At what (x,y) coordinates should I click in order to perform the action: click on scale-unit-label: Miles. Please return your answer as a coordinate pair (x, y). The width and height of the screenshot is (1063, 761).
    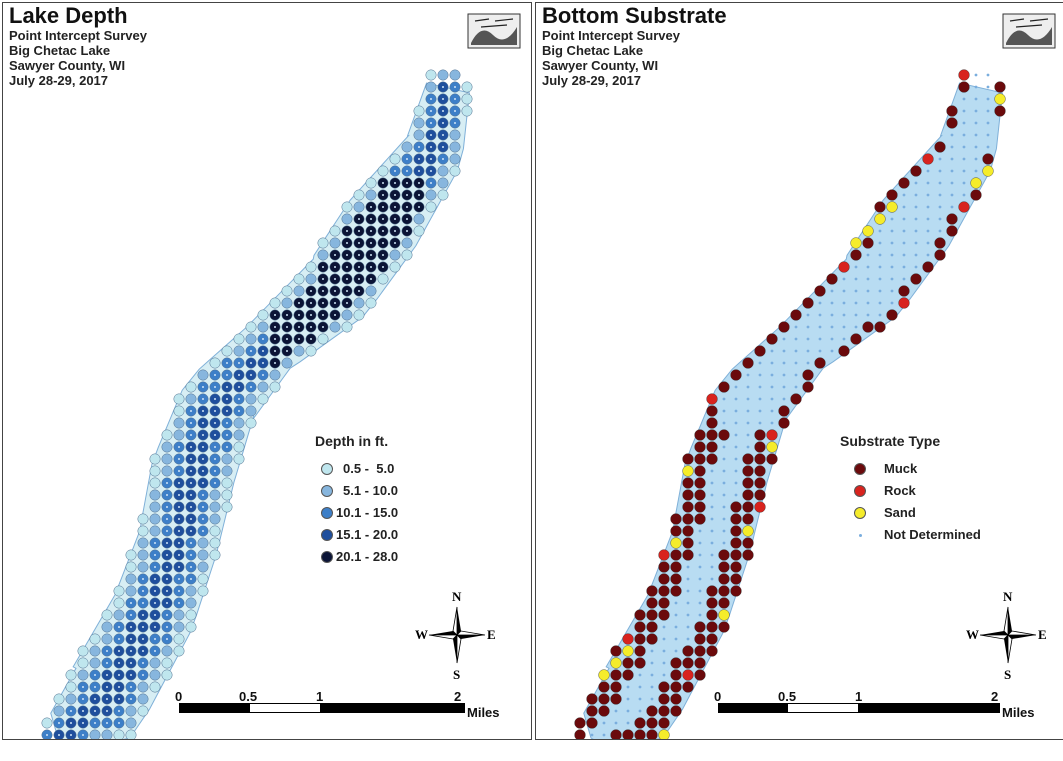
    Looking at the image, I should click on (483, 712).